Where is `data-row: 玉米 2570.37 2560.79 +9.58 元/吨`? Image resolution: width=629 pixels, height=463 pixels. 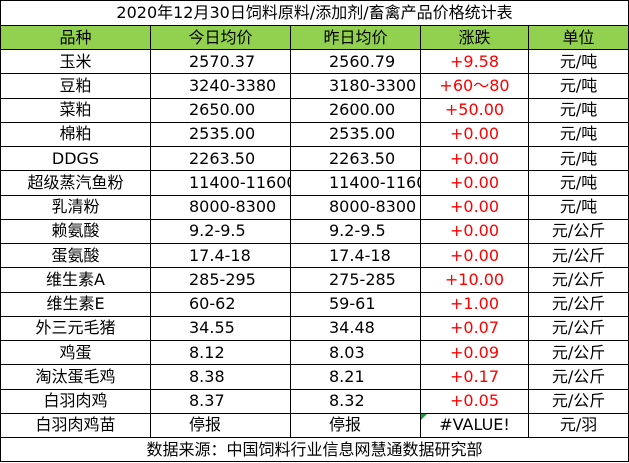 data-row: 玉米 2570.37 2560.79 +9.58 元/吨 is located at coordinates (314, 61).